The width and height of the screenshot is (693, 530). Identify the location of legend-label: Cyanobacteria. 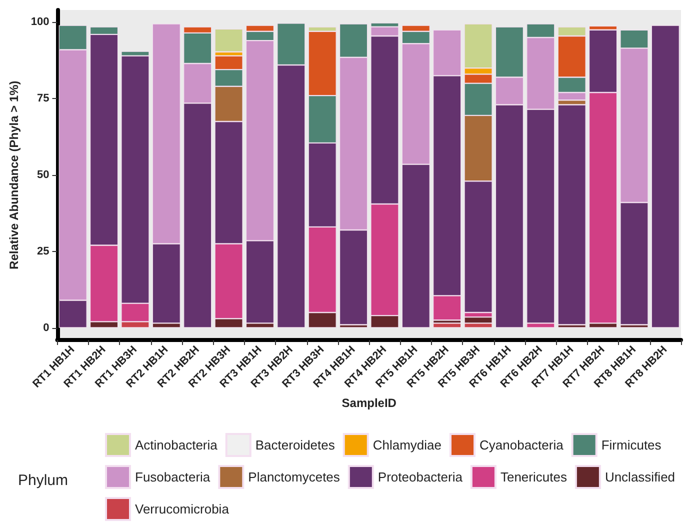
(522, 445).